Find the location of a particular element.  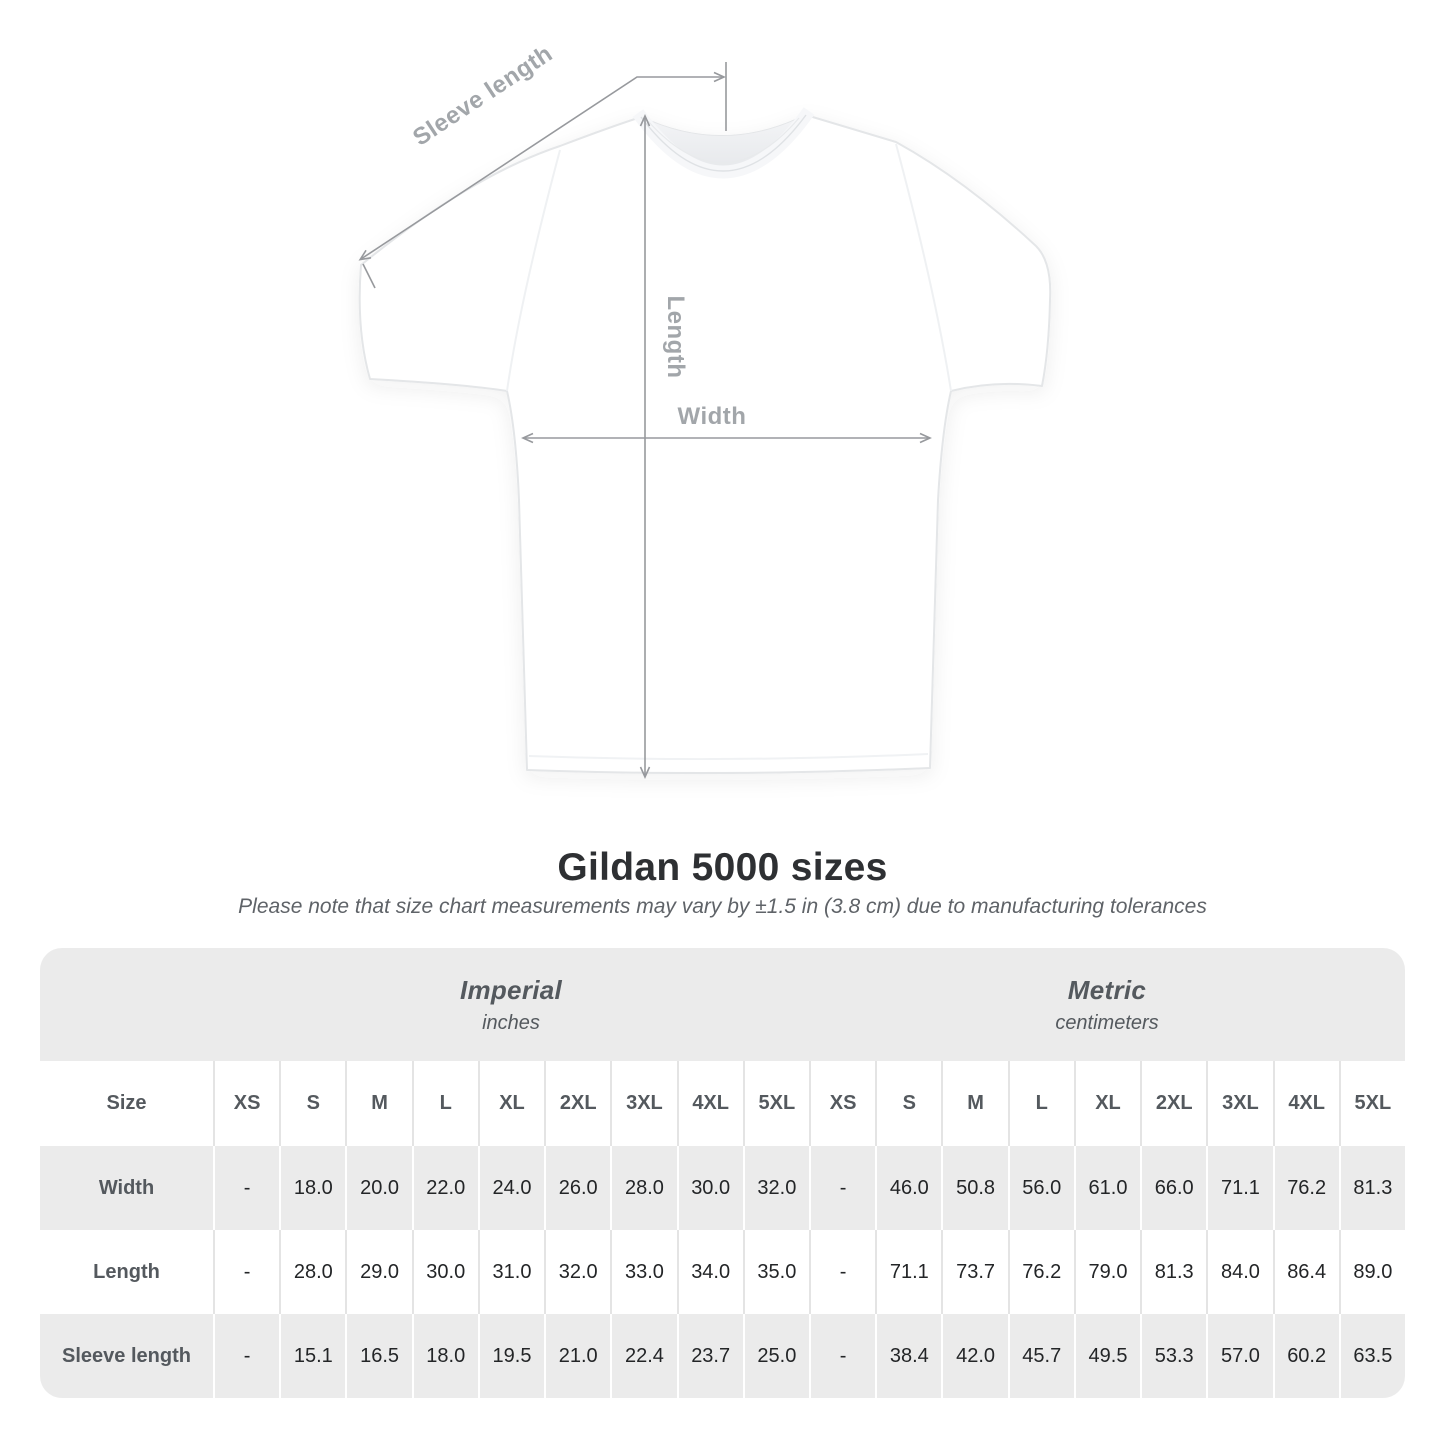

measure-value: 22.0 is located at coordinates (444, 1188).